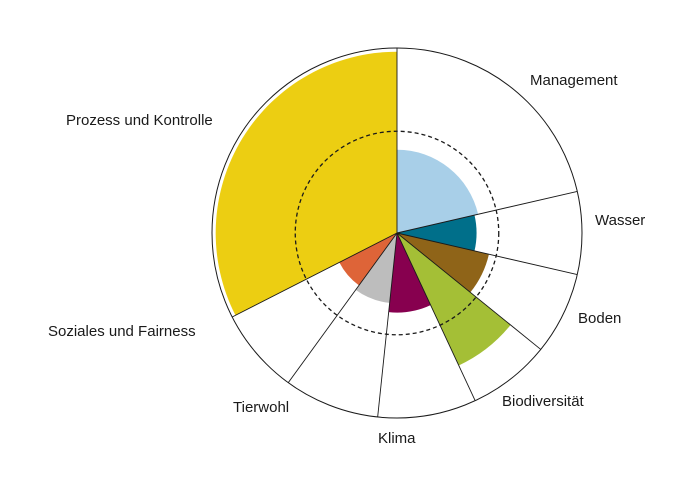 This screenshot has height=500, width=700. I want to click on sector-wasser, so click(437, 233).